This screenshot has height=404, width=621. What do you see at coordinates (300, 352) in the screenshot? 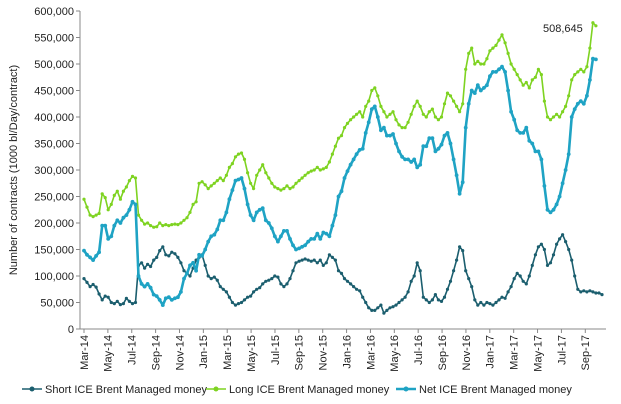
I see `x-tick-label: Sep-15` at bounding box center [300, 352].